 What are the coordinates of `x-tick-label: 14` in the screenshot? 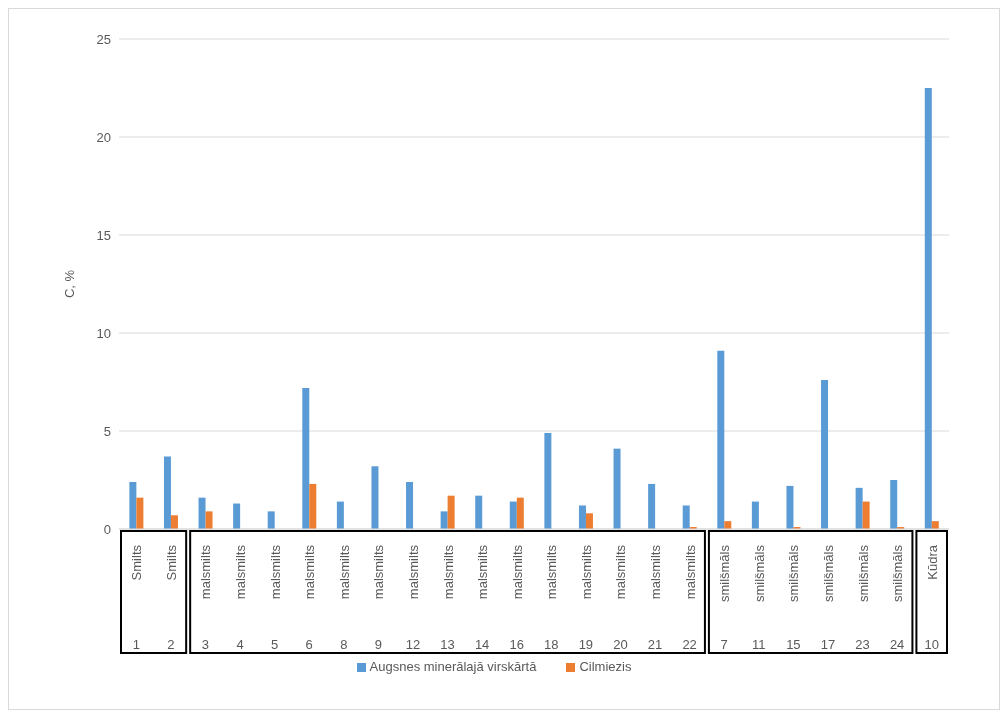 It's located at (482, 644).